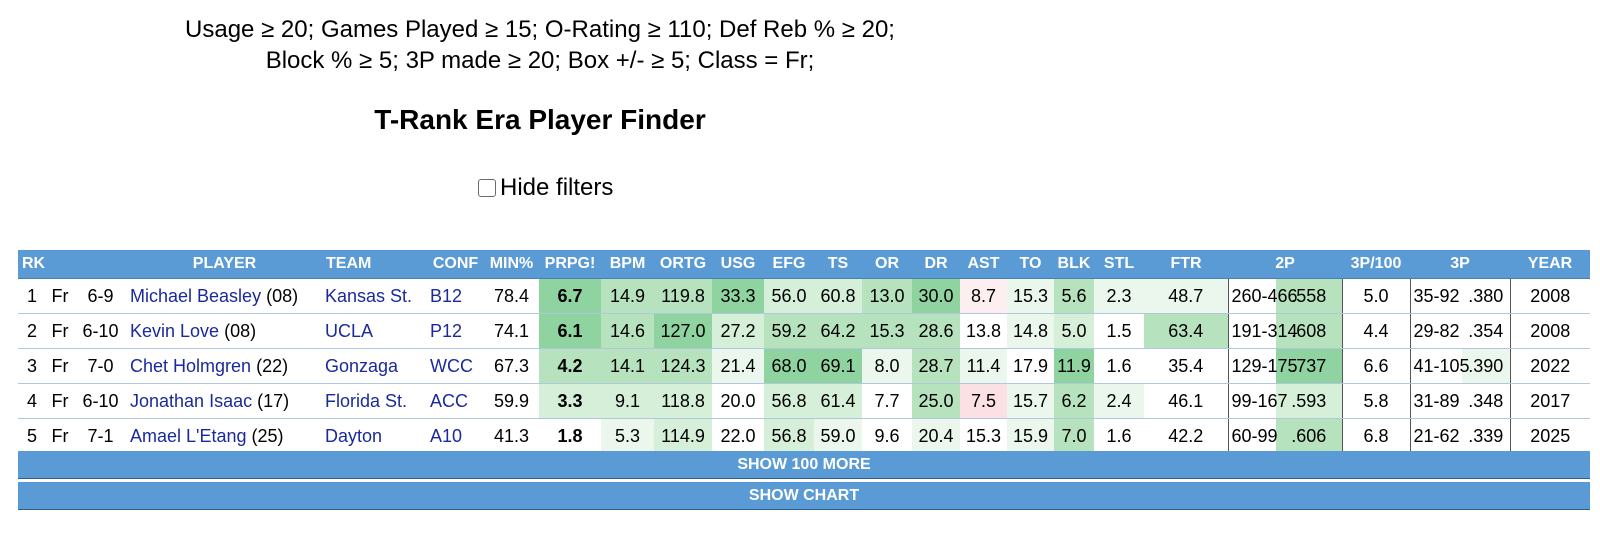 Image resolution: width=1600 pixels, height=538 pixels. I want to click on to: 15.7, so click(1030, 401).